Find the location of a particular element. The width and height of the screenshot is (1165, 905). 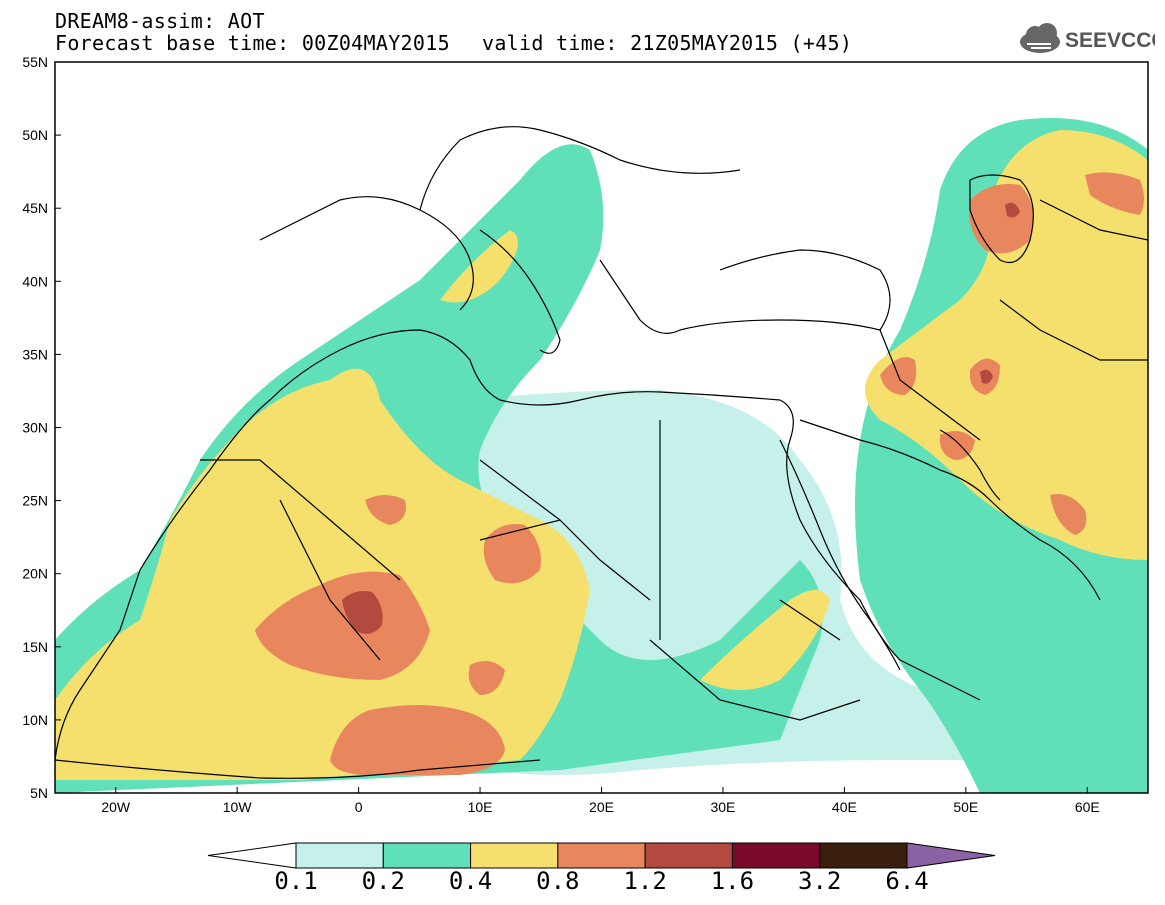

aot-band-0.4-east is located at coordinates (1006, 345).